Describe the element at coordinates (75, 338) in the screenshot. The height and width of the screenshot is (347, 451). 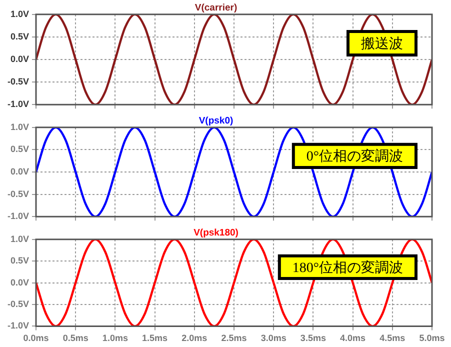
I see `x-tick-label: 0.5ms` at that location.